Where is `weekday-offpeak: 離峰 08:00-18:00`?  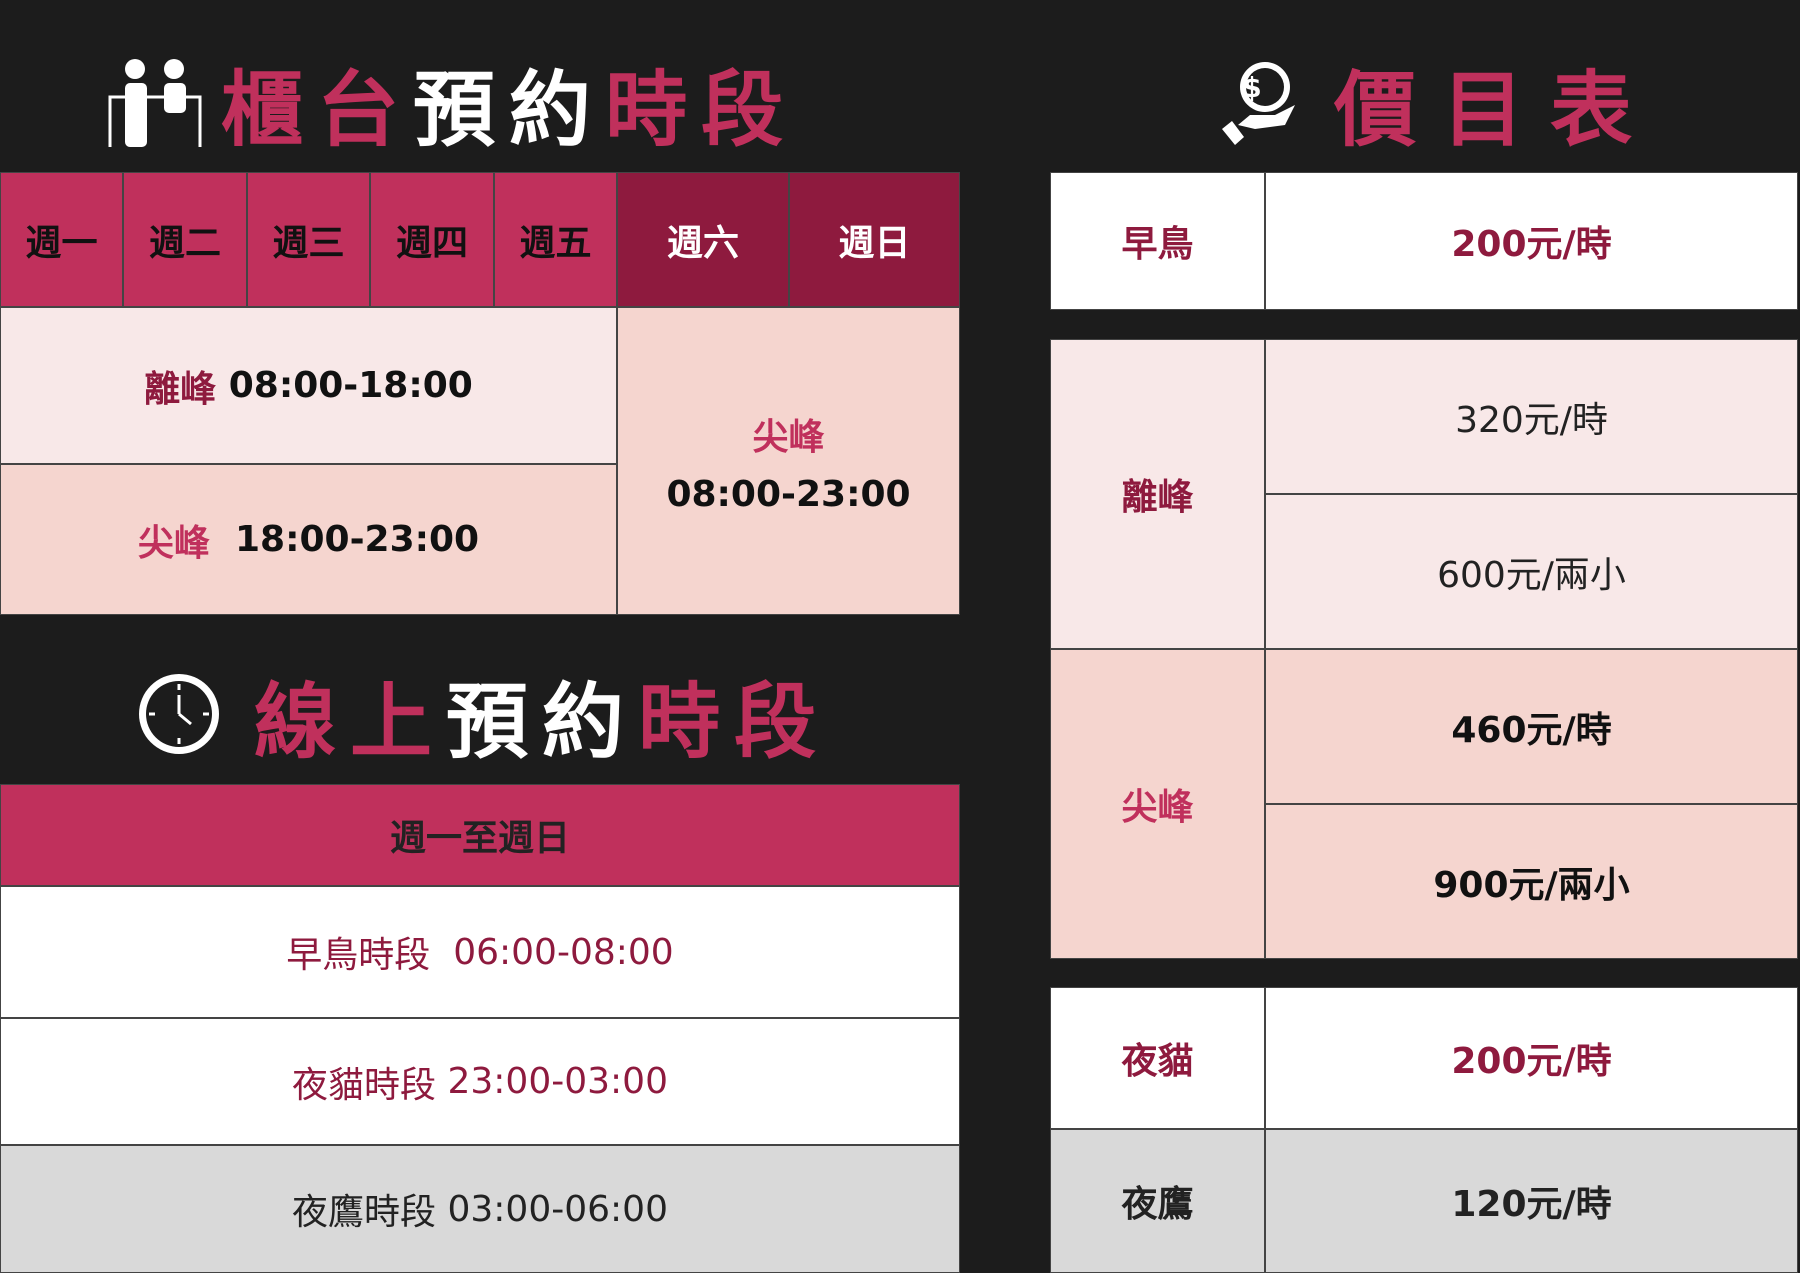
weekday-offpeak: 離峰 08:00-18:00 is located at coordinates (308, 385).